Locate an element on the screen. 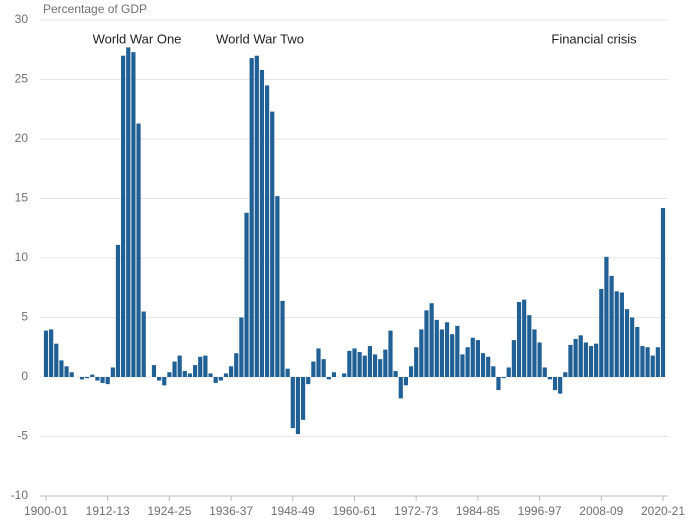 The height and width of the screenshot is (525, 693). x-tick-label: 1924-25 is located at coordinates (169, 511).